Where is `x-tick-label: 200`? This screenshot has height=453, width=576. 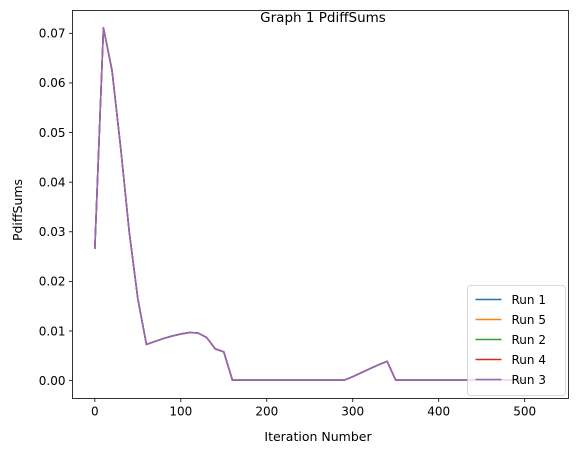 x-tick-label: 200 is located at coordinates (266, 412).